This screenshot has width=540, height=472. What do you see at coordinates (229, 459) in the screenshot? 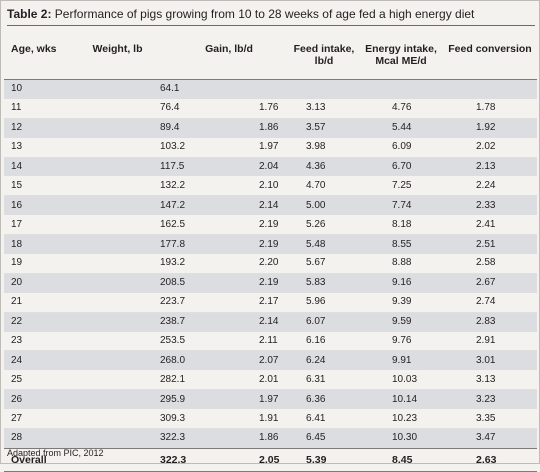
I see `overall-gain-cell: 2.05` at bounding box center [229, 459].